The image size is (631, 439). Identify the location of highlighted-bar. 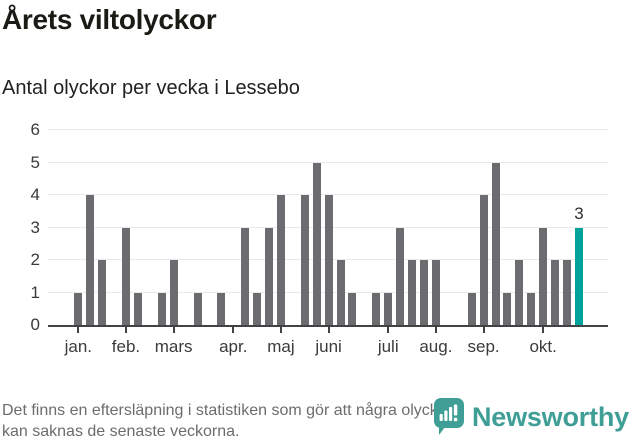
(578, 276).